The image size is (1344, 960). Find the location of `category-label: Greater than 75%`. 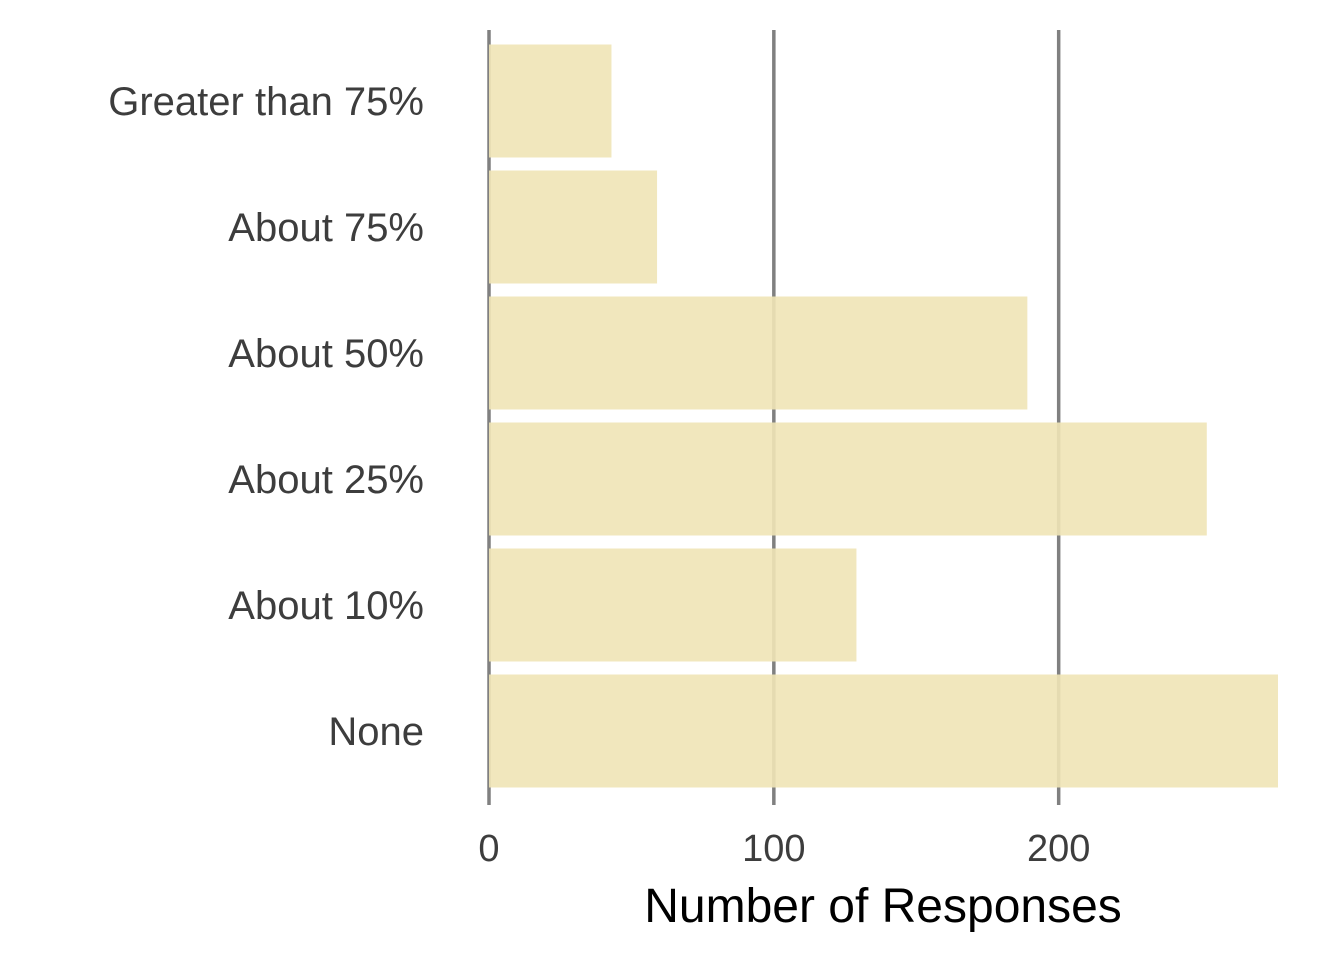

category-label: Greater than 75% is located at coordinates (266, 102).